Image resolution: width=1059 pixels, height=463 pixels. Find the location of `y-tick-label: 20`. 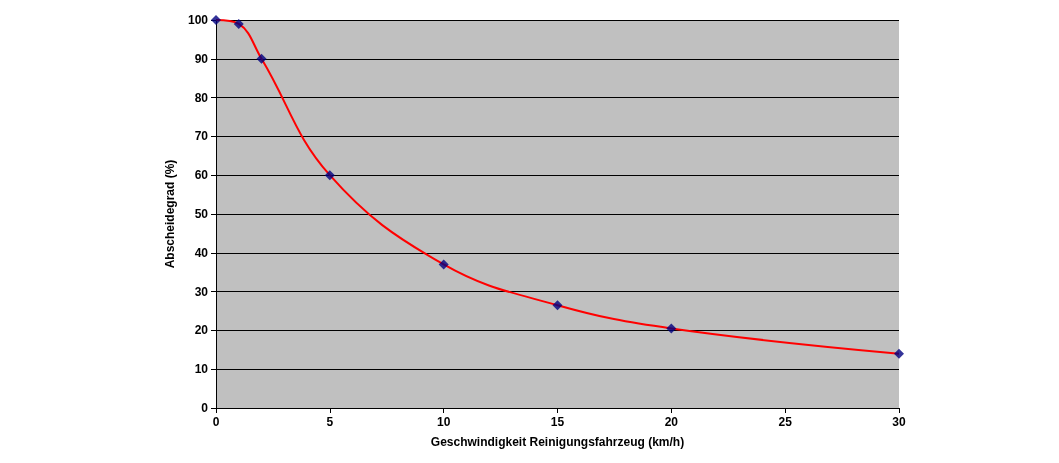

y-tick-label: 20 is located at coordinates (201, 330).